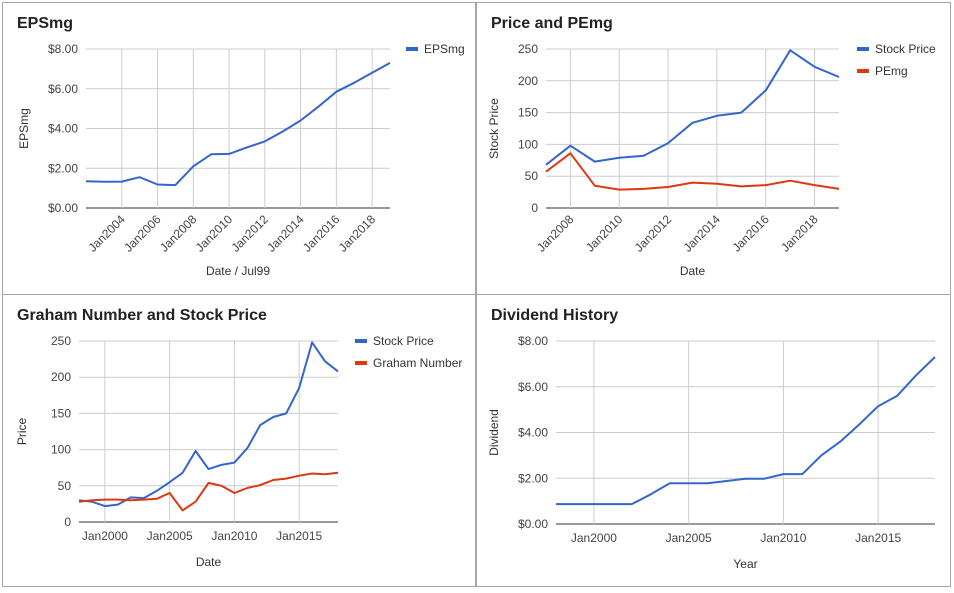 The width and height of the screenshot is (954, 593). What do you see at coordinates (142, 233) in the screenshot?
I see `x-tick-label: Jan2006` at bounding box center [142, 233].